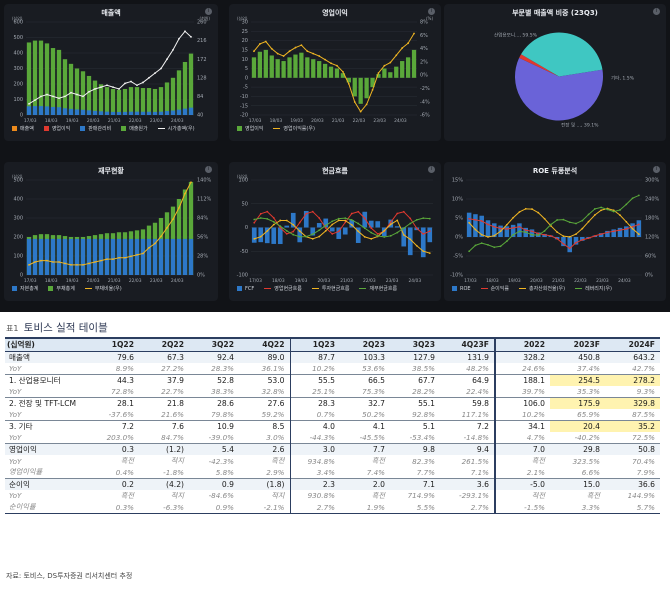  What do you see at coordinates (61, 288) in the screenshot?
I see `legend-item: 부채총계` at bounding box center [61, 288].